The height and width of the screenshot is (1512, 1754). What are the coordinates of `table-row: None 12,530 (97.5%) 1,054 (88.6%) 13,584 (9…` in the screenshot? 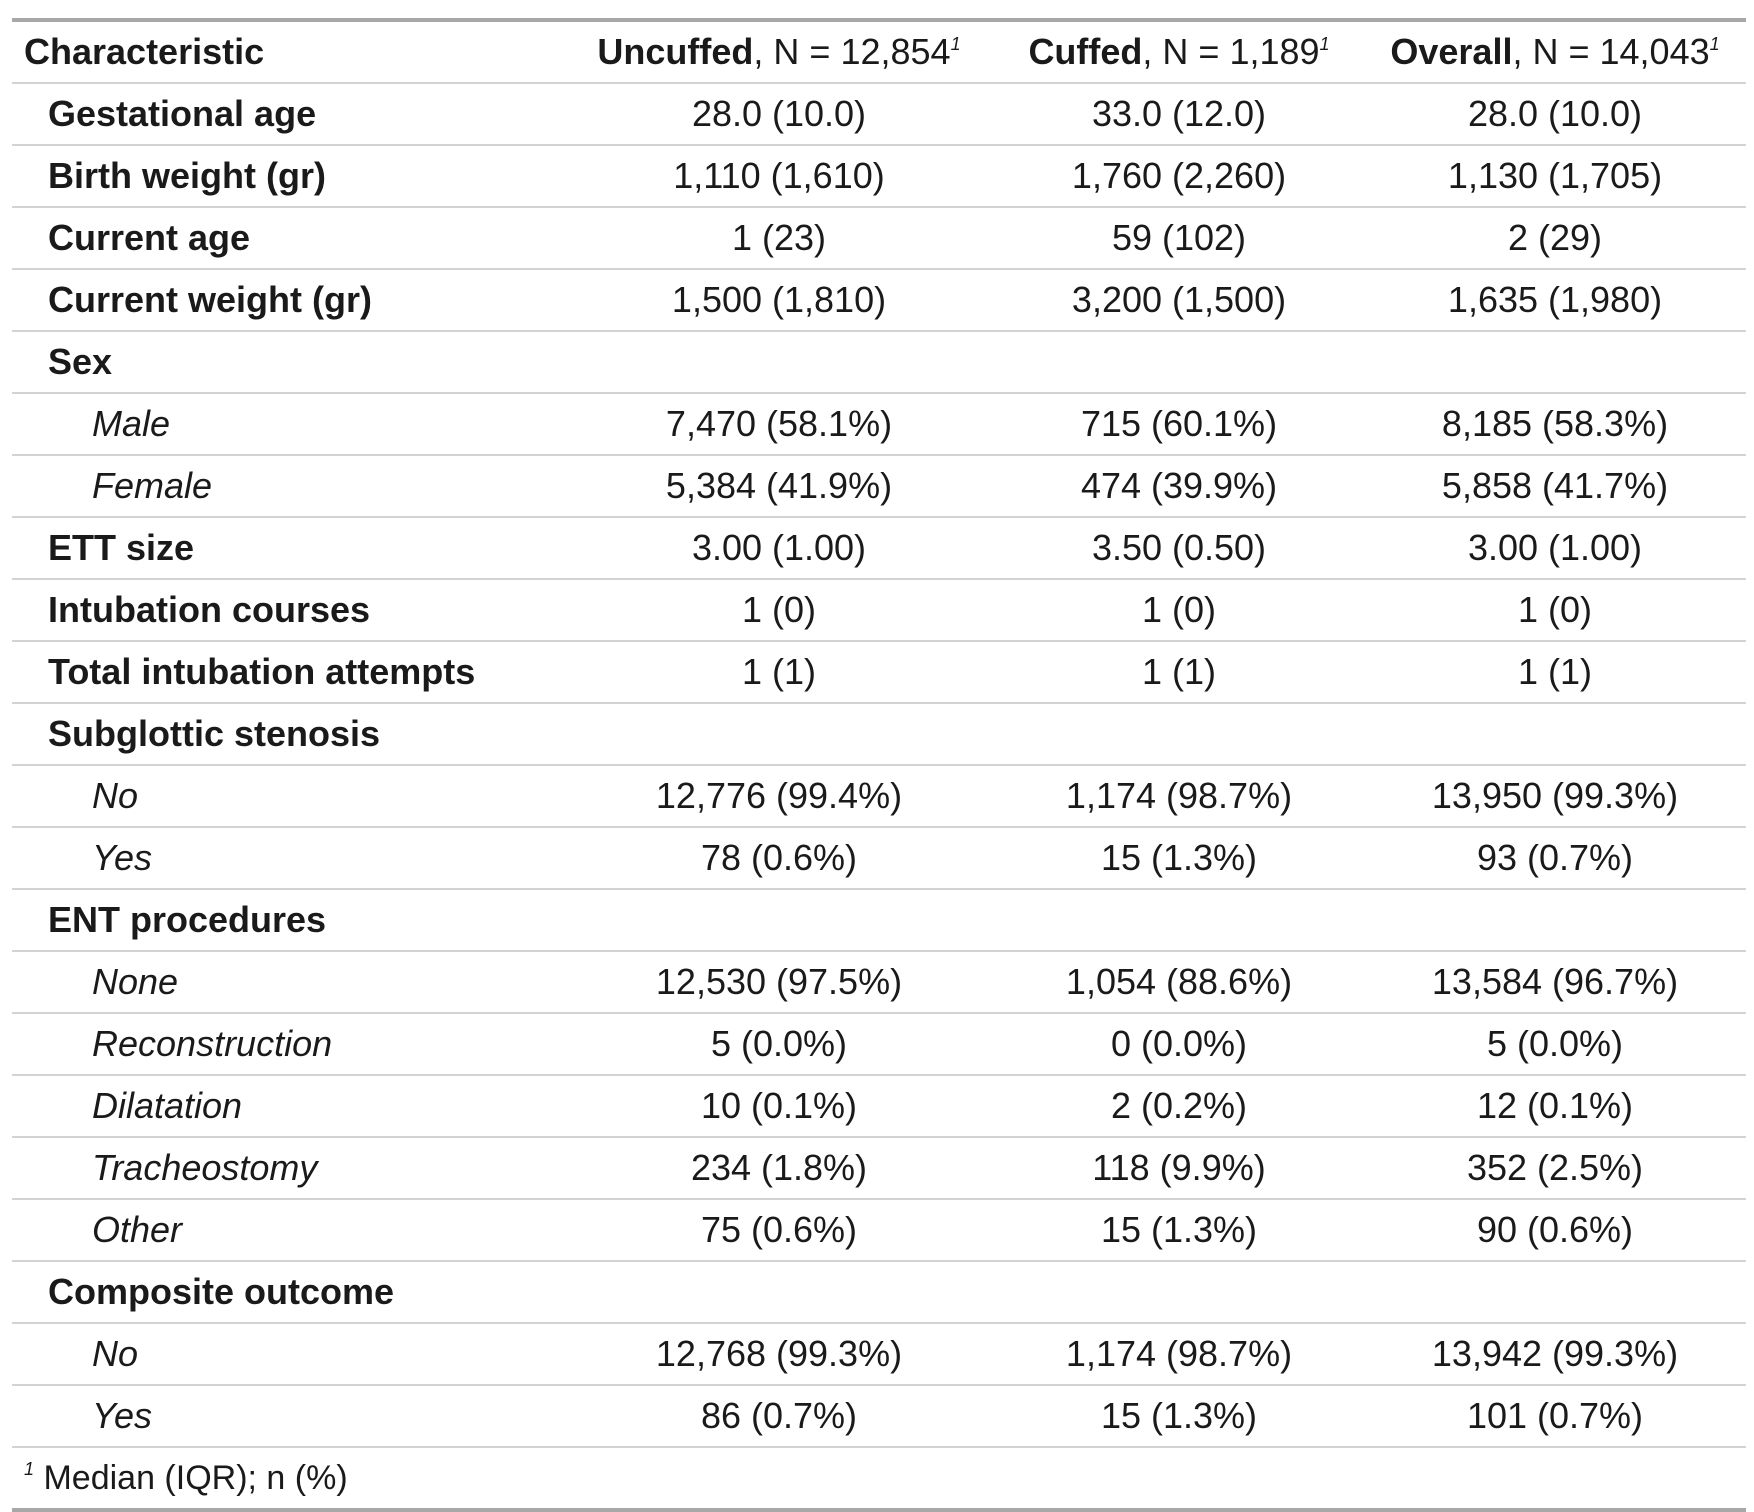 It's located at (879, 982).